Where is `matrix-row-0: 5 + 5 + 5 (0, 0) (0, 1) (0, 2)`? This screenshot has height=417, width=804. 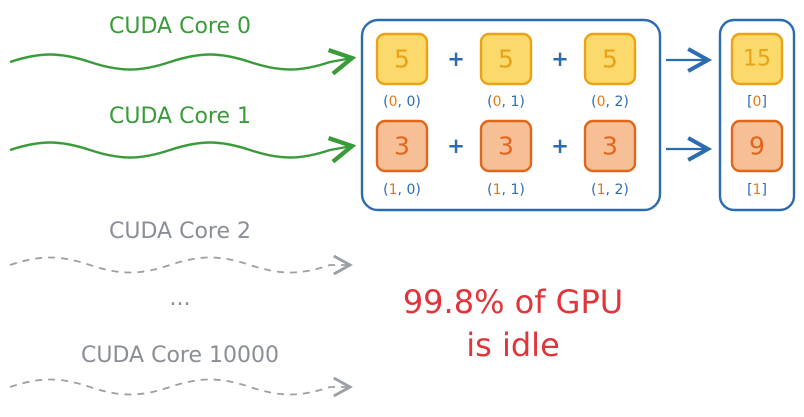 matrix-row-0: 5 + 5 + 5 (0, 0) (0, 1) (0, 2) is located at coordinates (506, 71).